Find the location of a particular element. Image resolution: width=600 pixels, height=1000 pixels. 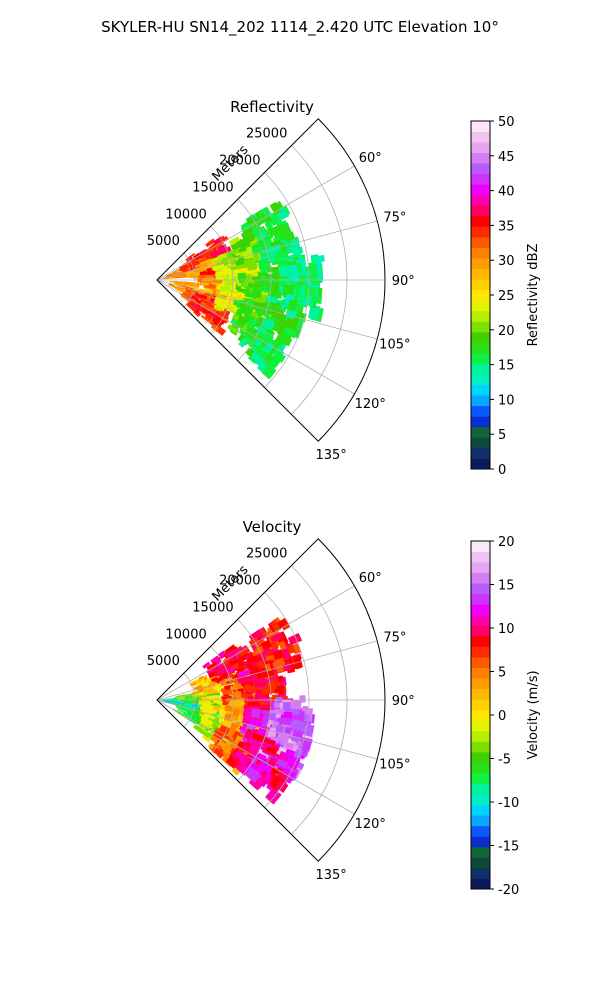

velocity-colorbar-tick-label: 0 is located at coordinates (502, 716).